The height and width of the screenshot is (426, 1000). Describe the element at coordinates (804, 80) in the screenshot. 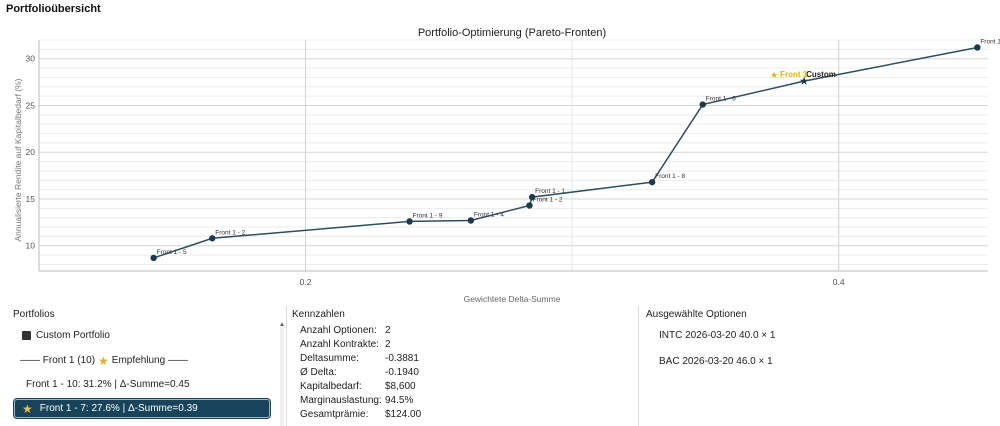

I see `custom-point-mark` at that location.